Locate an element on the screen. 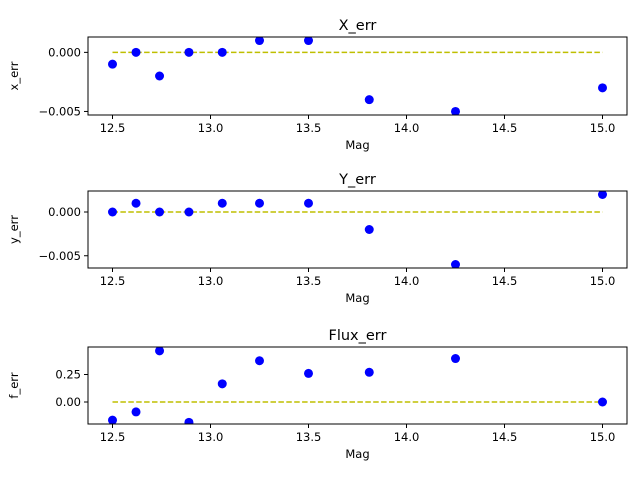  chart-1-xtick-label-3: 13.5 is located at coordinates (309, 128).